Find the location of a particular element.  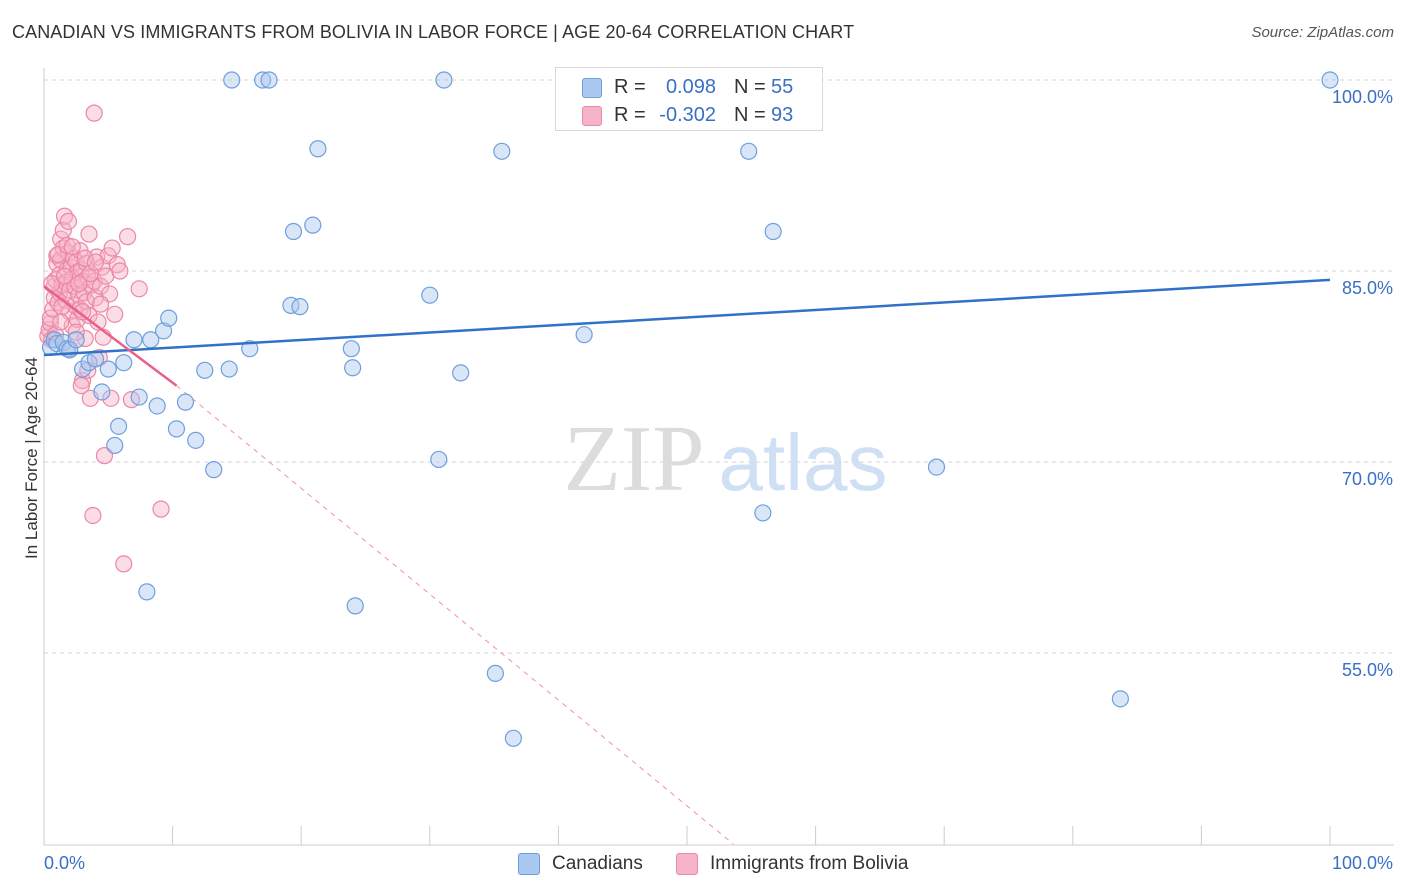

bottom-legend-canadians: Canadians is located at coordinates (580, 864).